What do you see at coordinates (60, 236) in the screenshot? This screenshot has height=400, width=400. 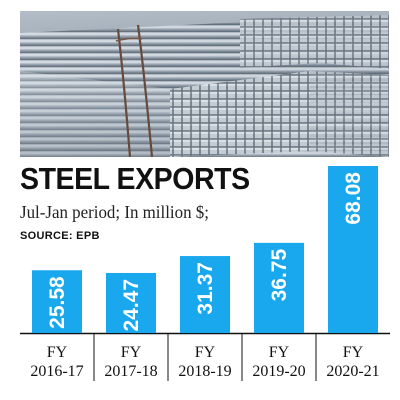 I see `source-note: SOURCE: EPB` at bounding box center [60, 236].